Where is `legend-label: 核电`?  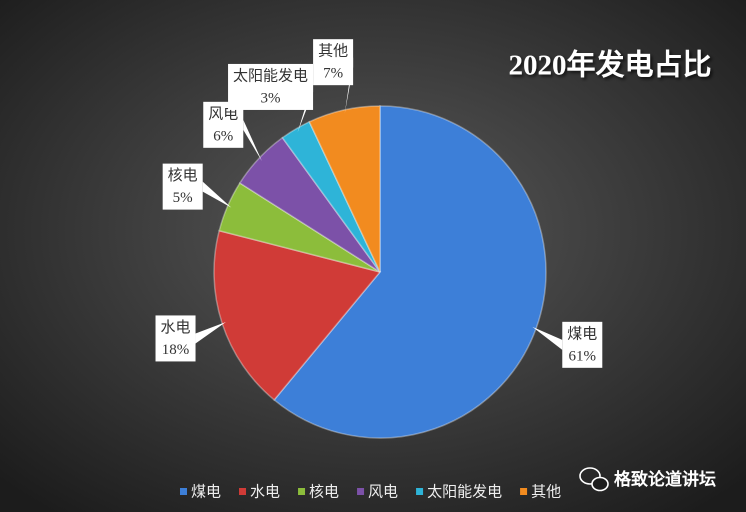 legend-label: 核电 is located at coordinates (324, 492).